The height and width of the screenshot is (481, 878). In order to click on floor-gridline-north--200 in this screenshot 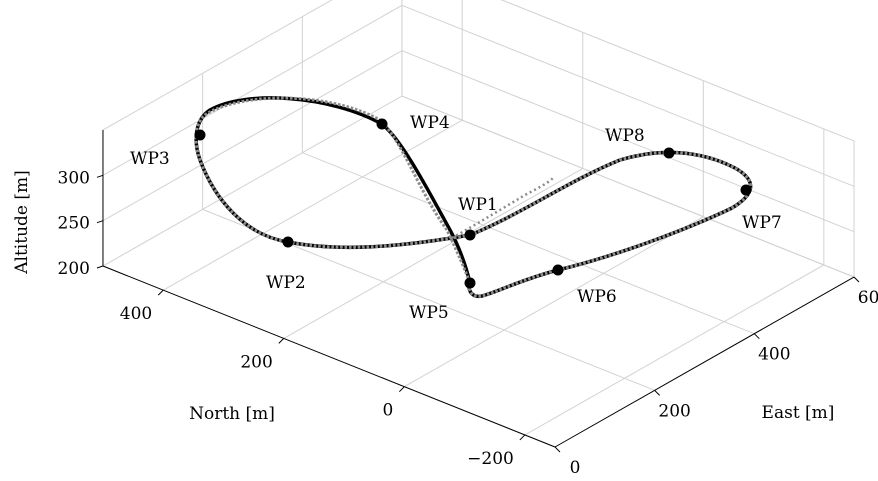, I will do `click(674, 350)`.